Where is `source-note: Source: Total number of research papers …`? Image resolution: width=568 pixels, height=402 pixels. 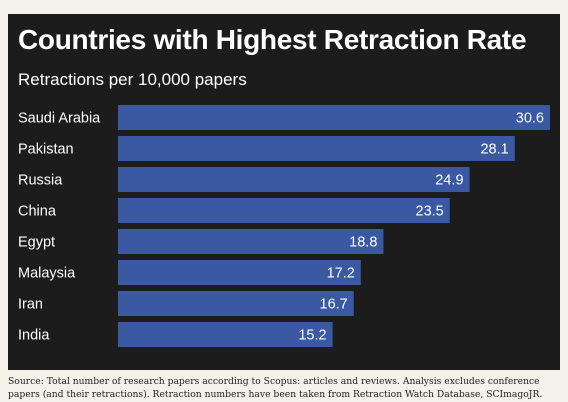 source-note: Source: Total number of research papers … is located at coordinates (275, 388).